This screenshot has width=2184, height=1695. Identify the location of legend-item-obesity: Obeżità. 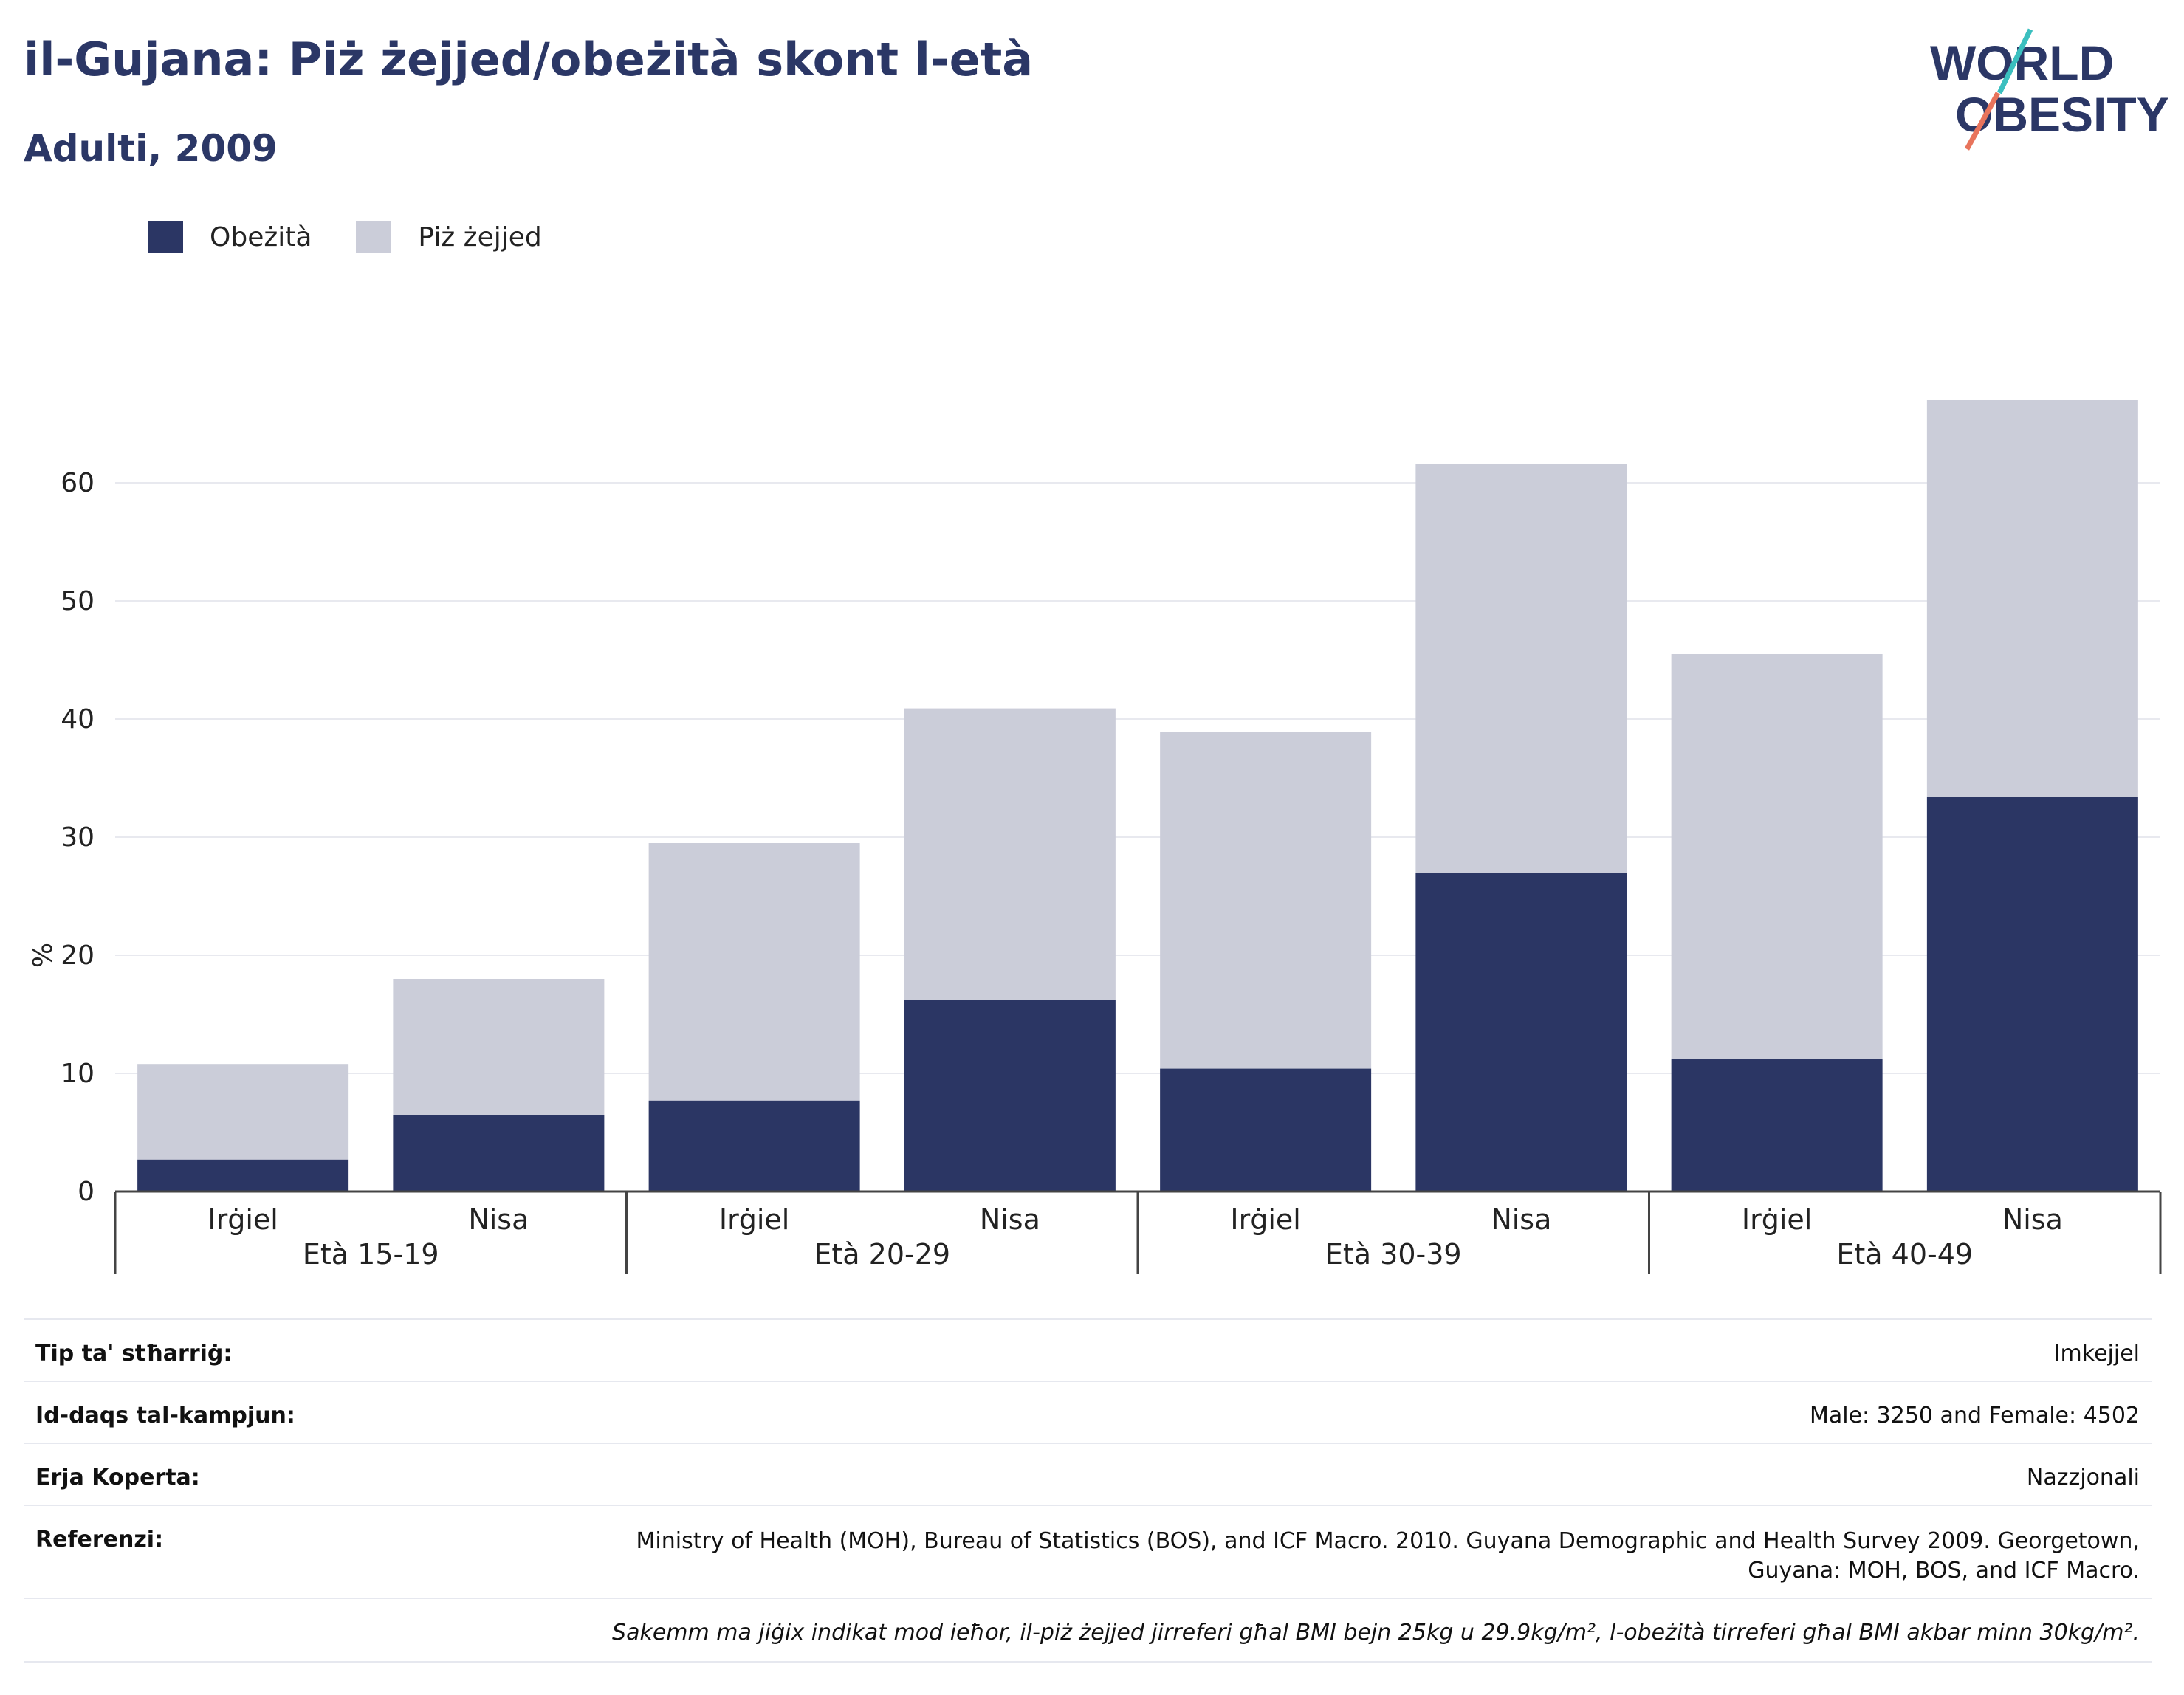
(230, 237).